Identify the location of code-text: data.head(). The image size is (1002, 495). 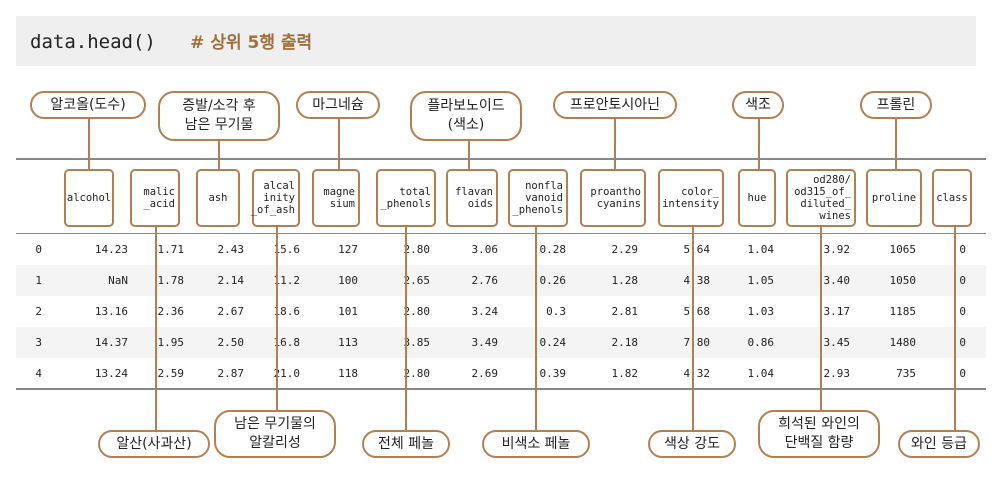
(93, 42).